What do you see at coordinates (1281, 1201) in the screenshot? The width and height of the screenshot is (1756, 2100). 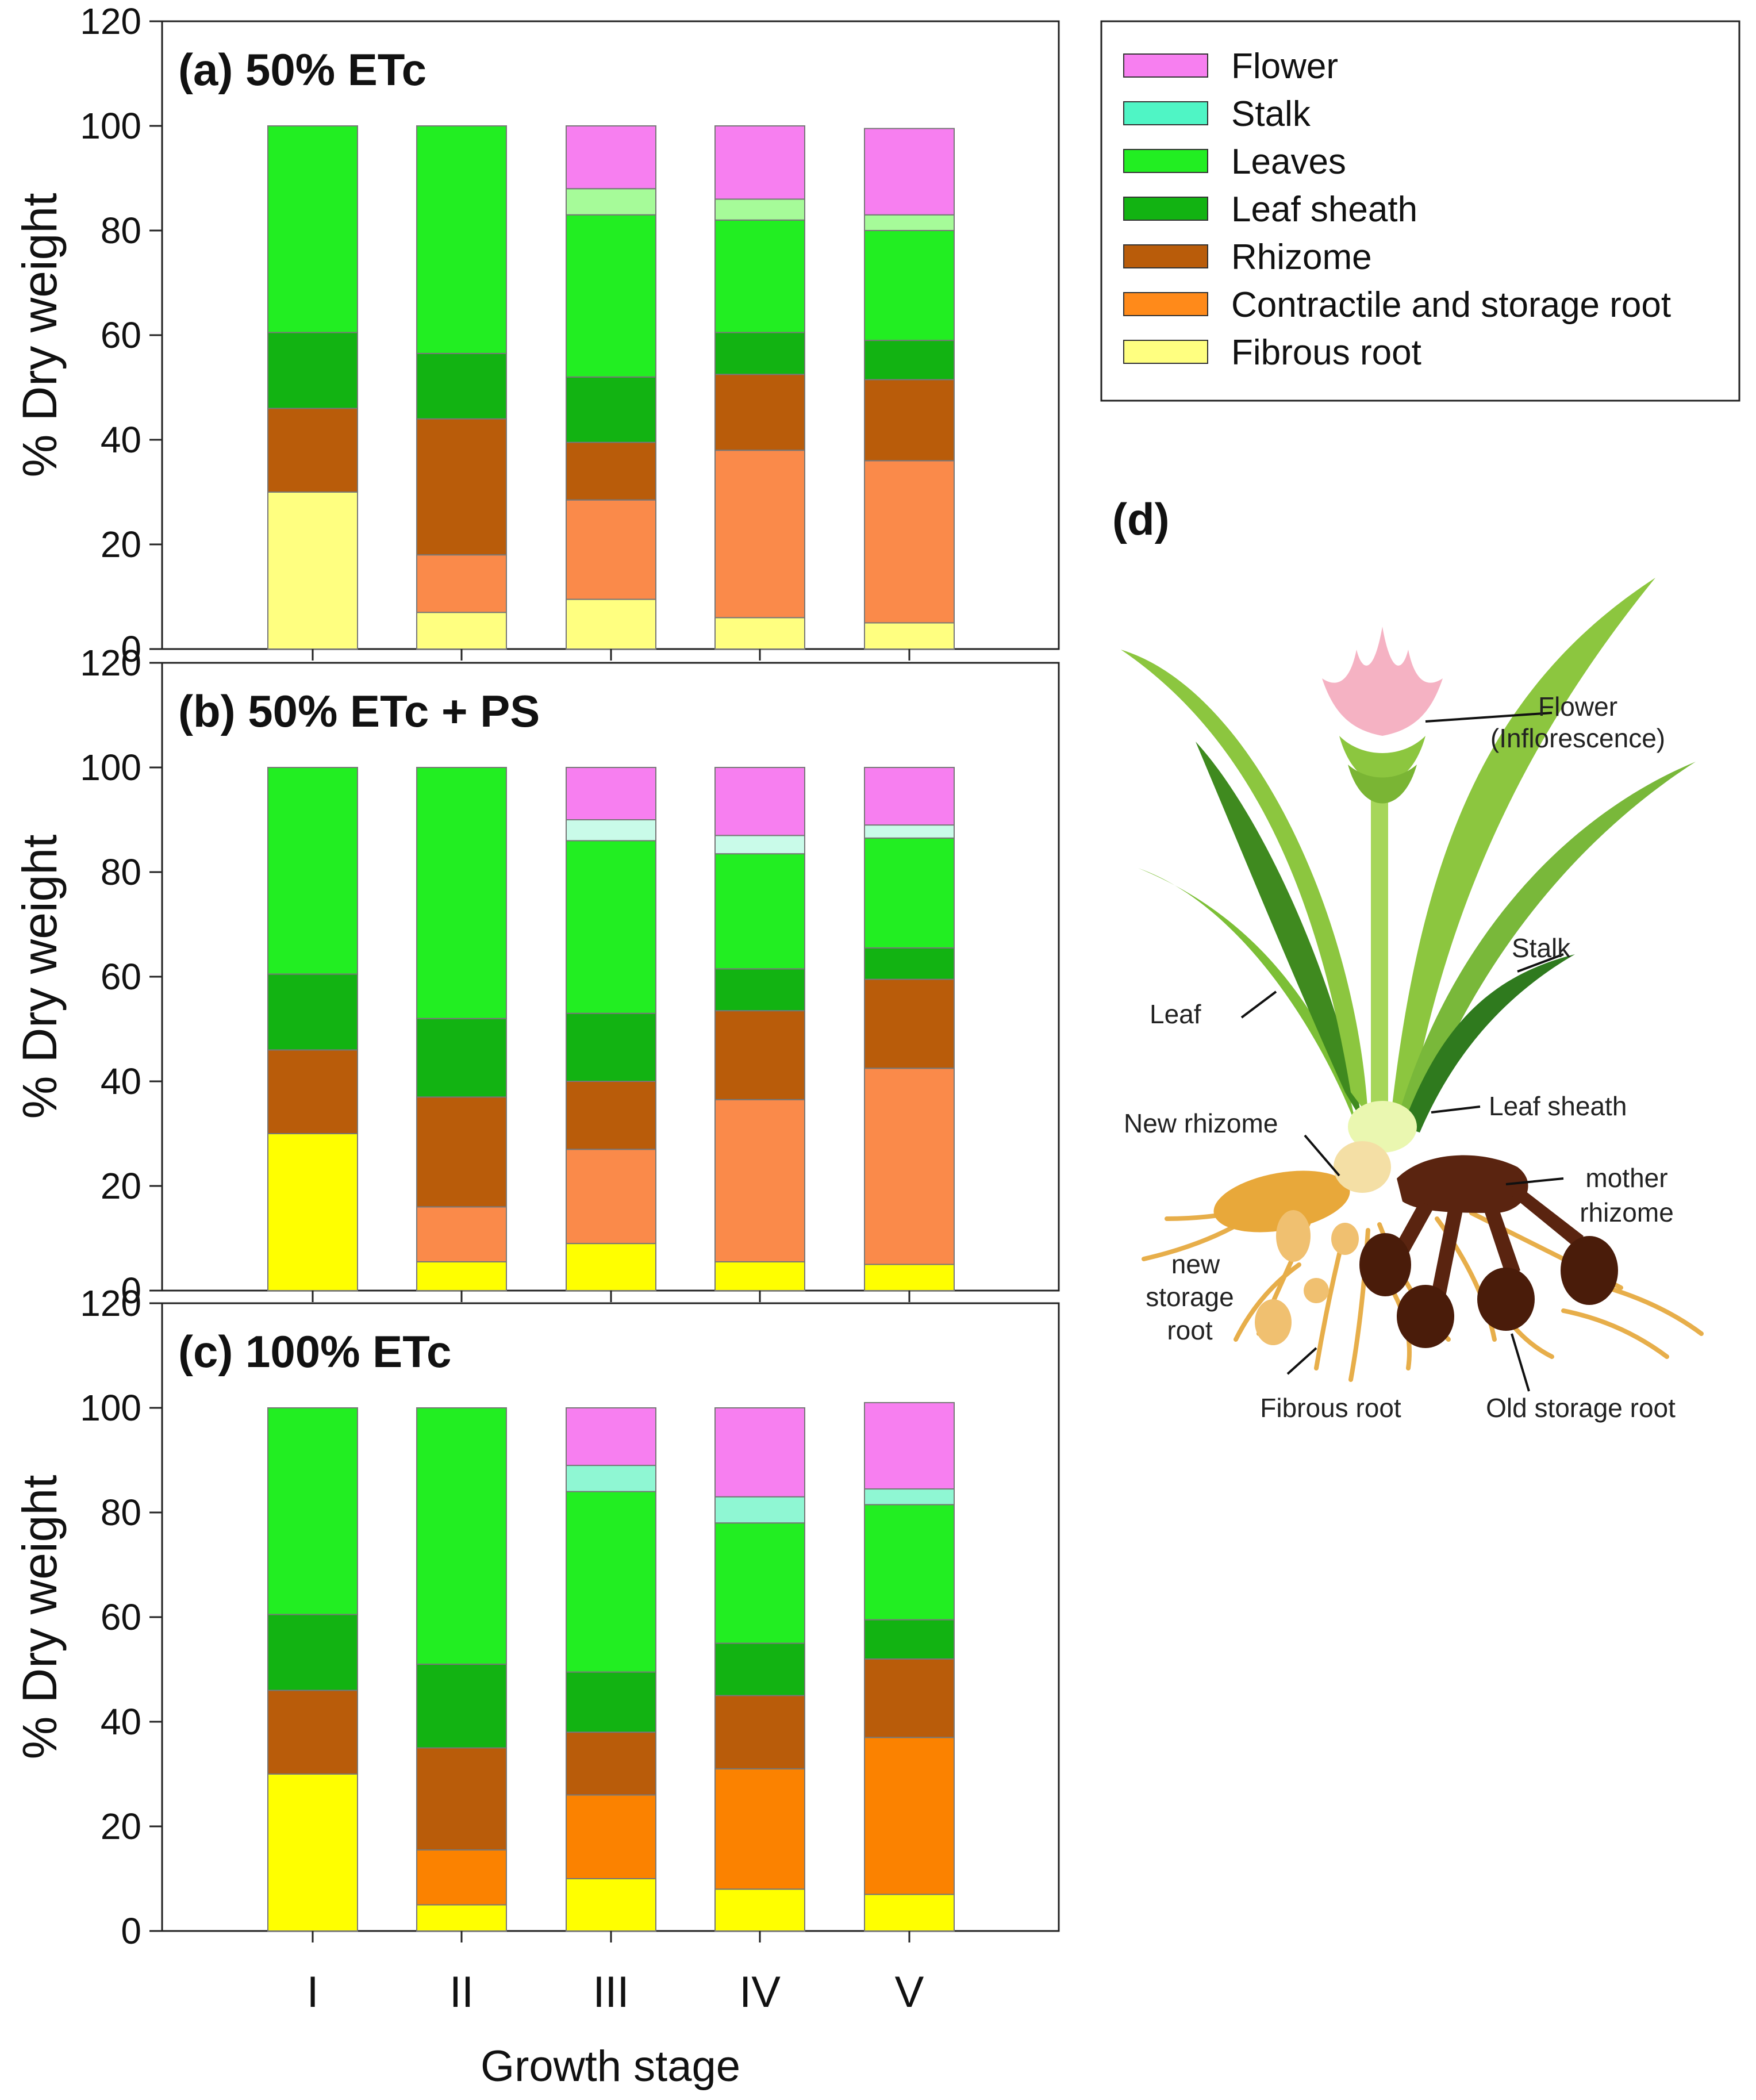 I see `new-rhizome-body` at bounding box center [1281, 1201].